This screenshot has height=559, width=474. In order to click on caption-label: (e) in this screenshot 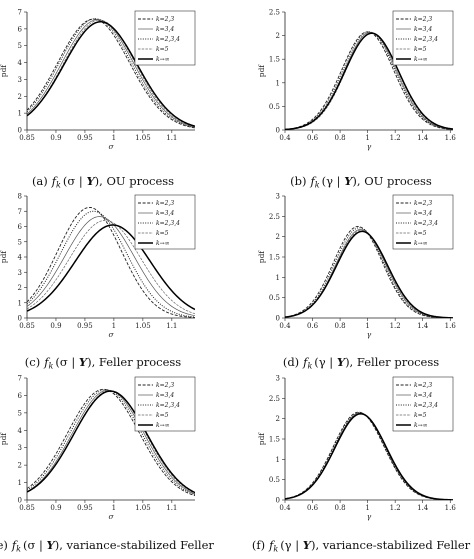, I will do `click(4, 545)`.